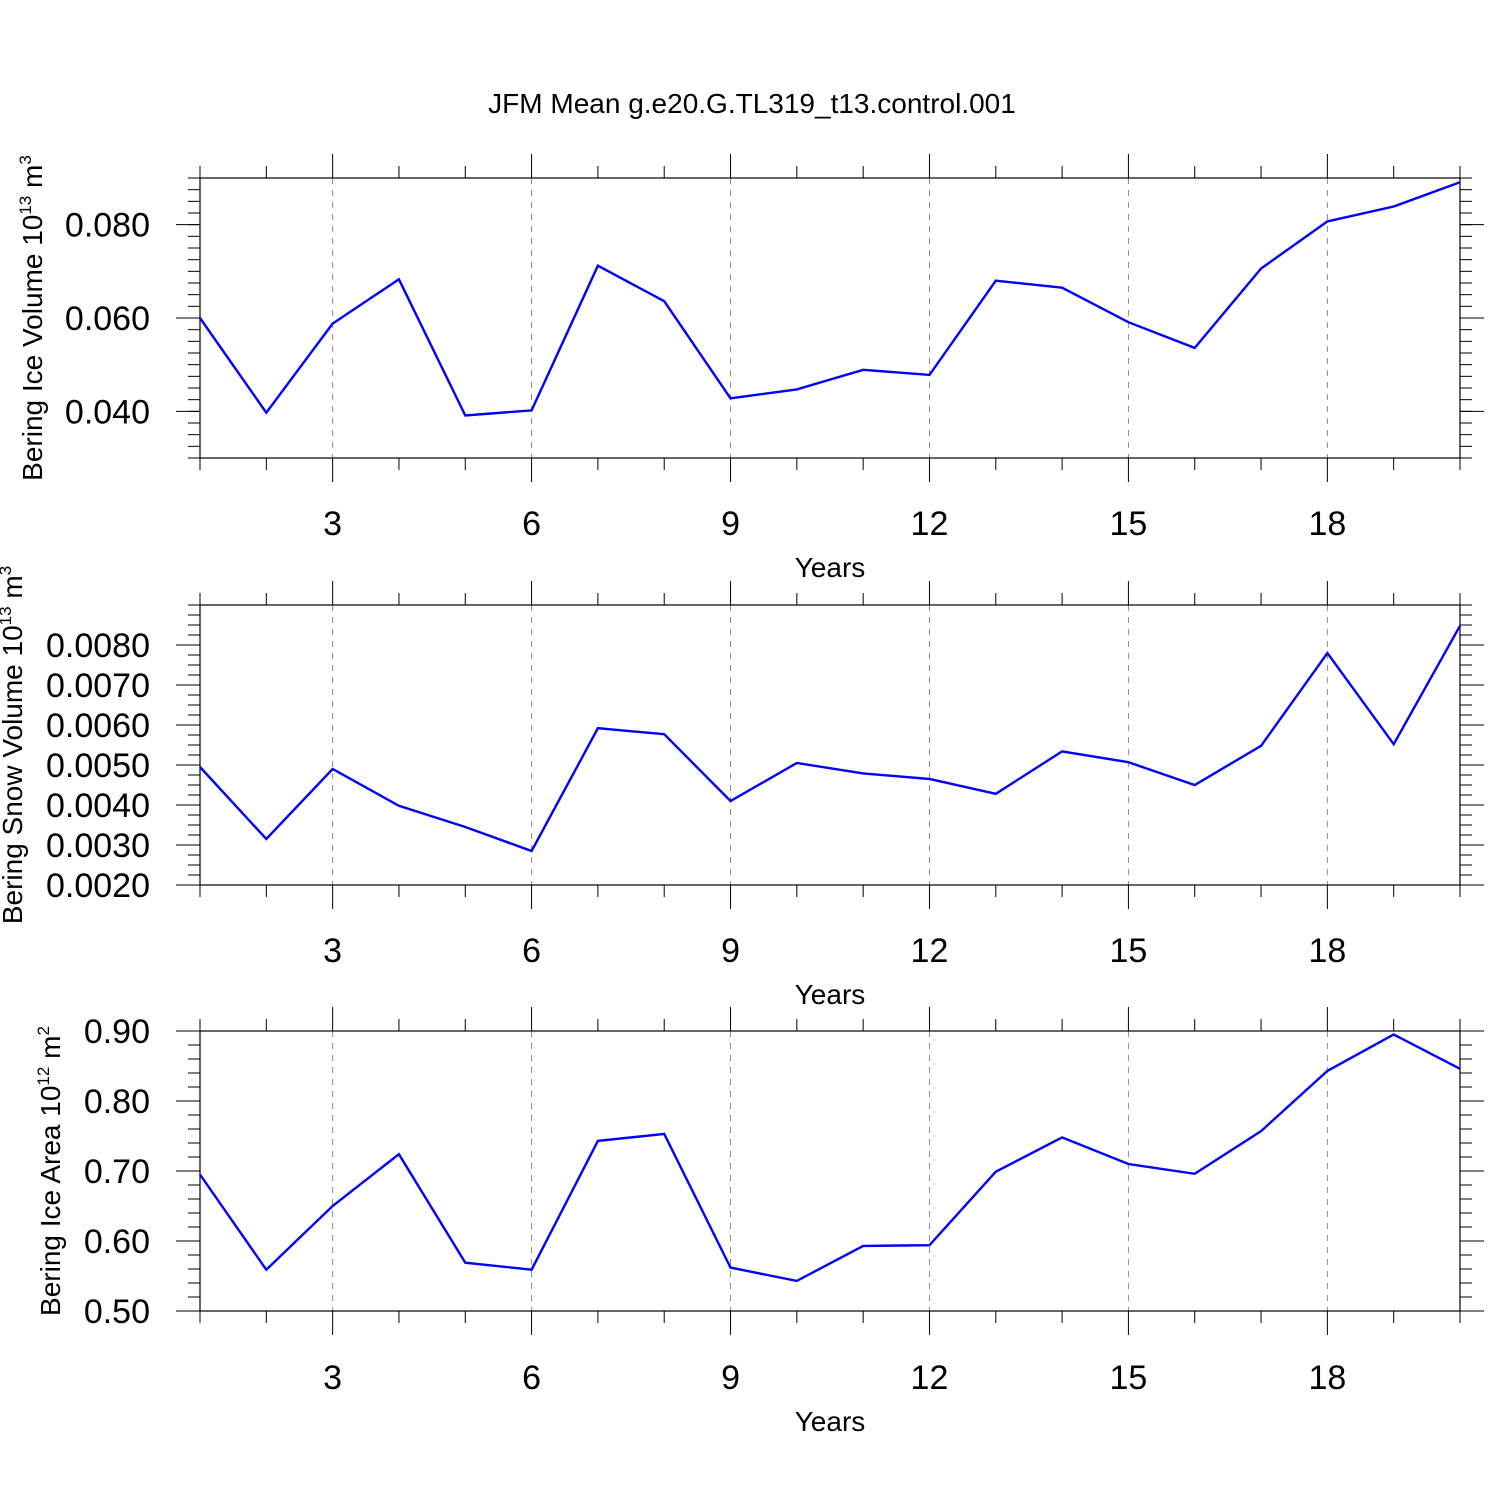  Describe the element at coordinates (98, 846) in the screenshot. I see `y-tick-label: 0.0030` at that location.